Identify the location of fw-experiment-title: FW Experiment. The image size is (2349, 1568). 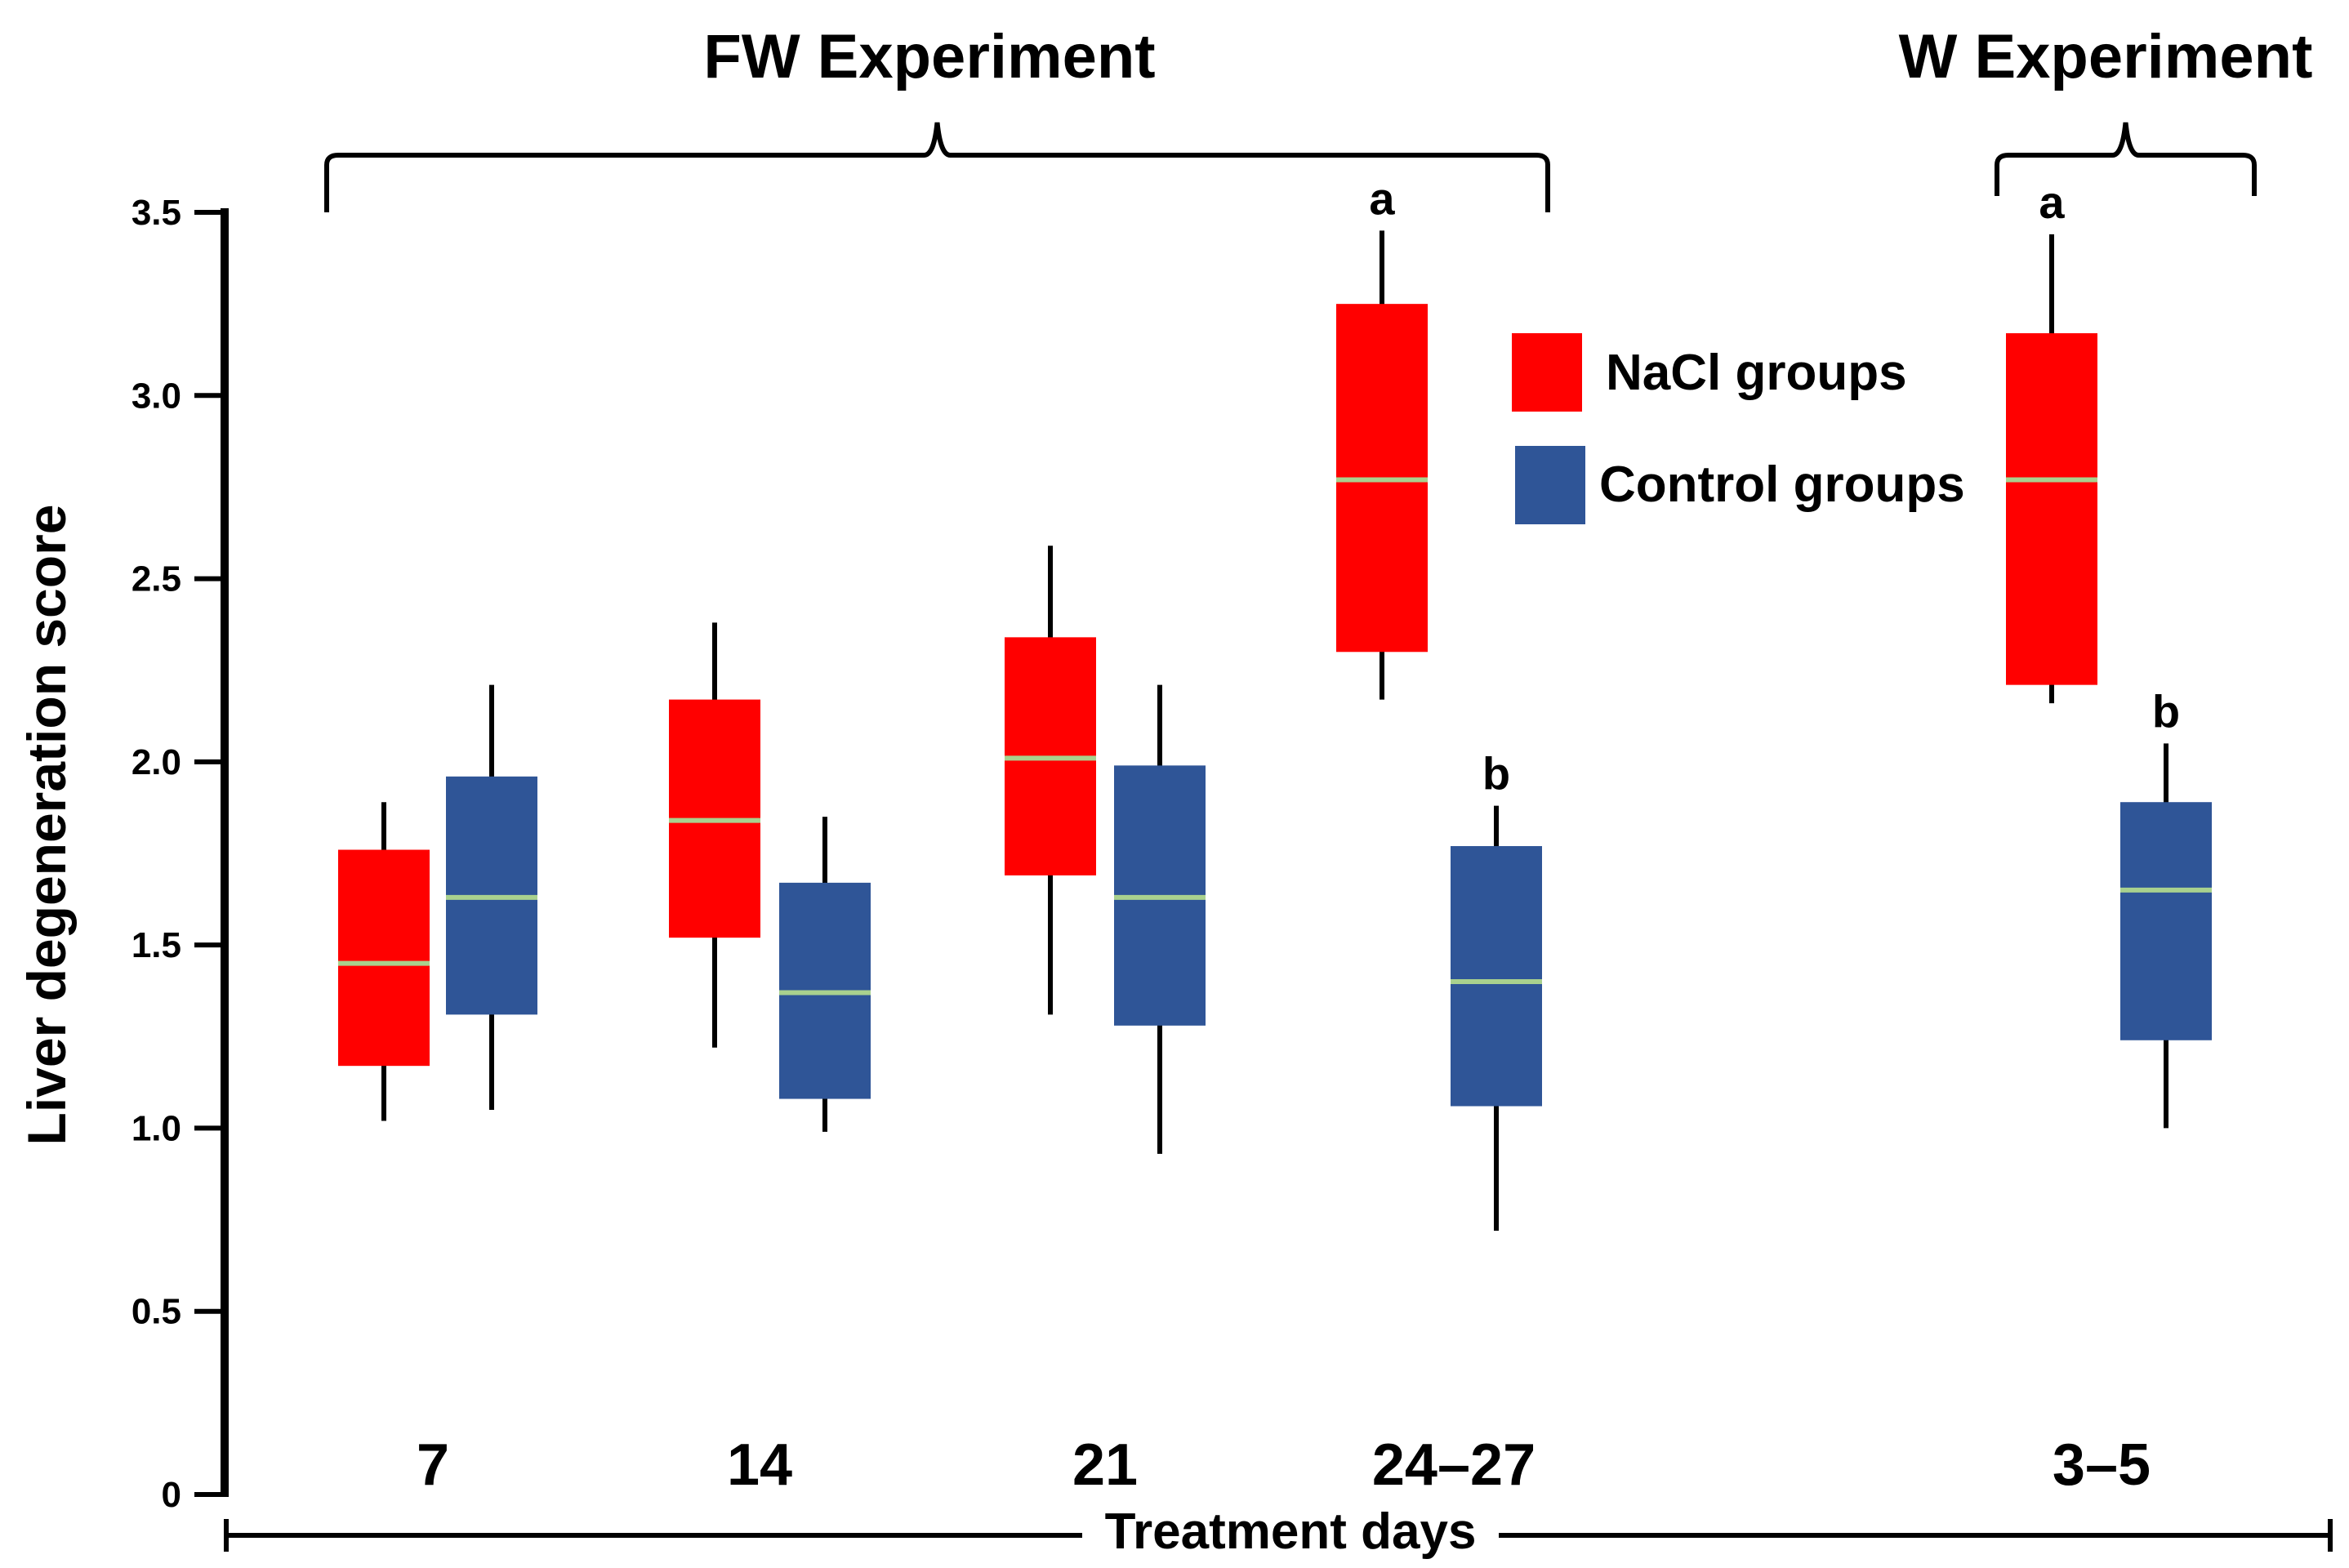
(929, 56).